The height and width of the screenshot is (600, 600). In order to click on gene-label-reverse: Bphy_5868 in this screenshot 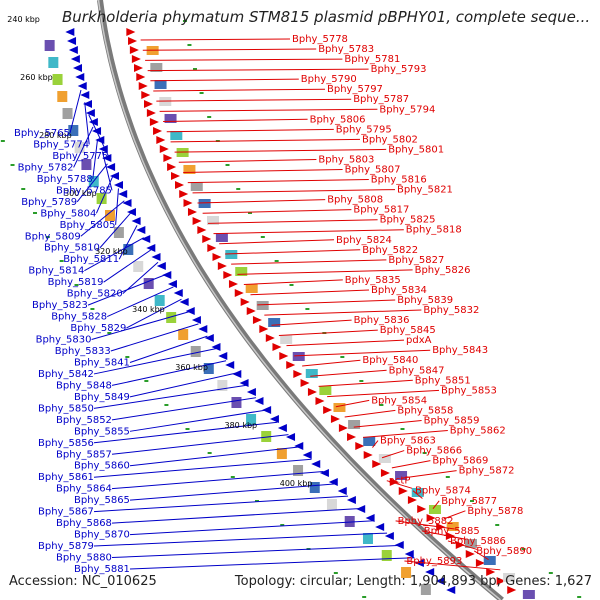, I will do `click(84, 523)`.